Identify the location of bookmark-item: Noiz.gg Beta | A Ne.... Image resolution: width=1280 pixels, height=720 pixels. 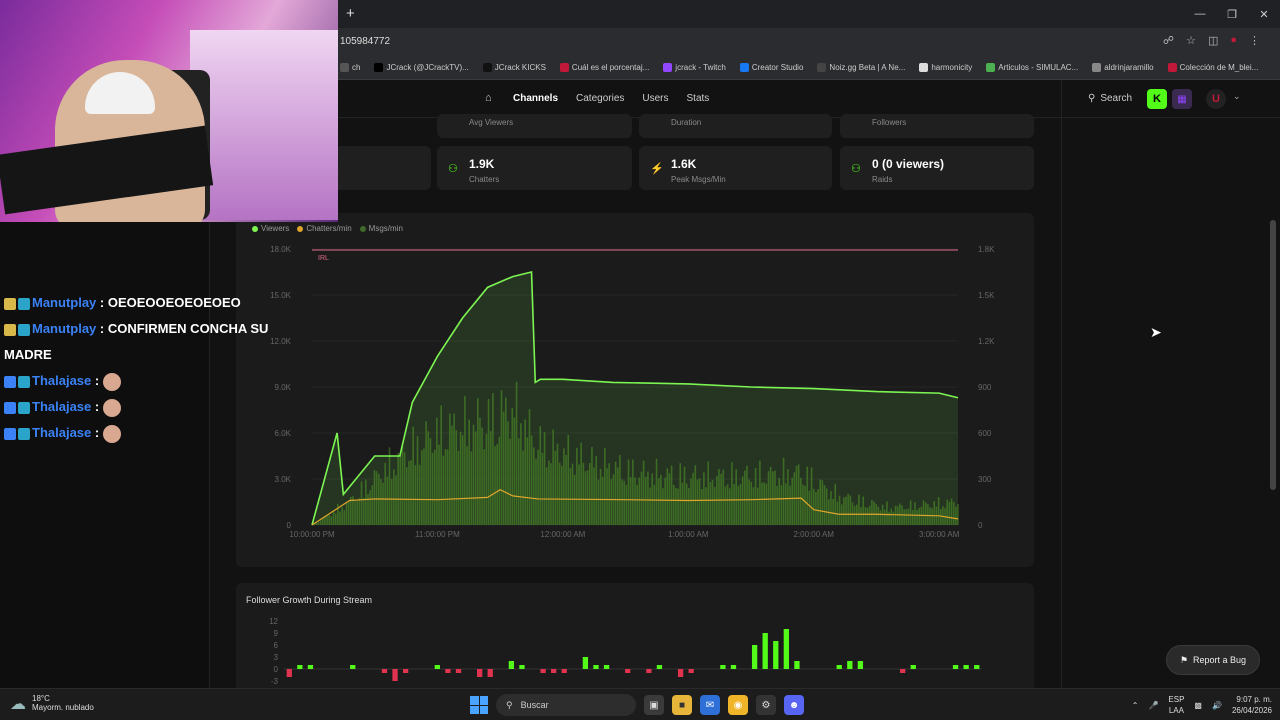
(861, 67).